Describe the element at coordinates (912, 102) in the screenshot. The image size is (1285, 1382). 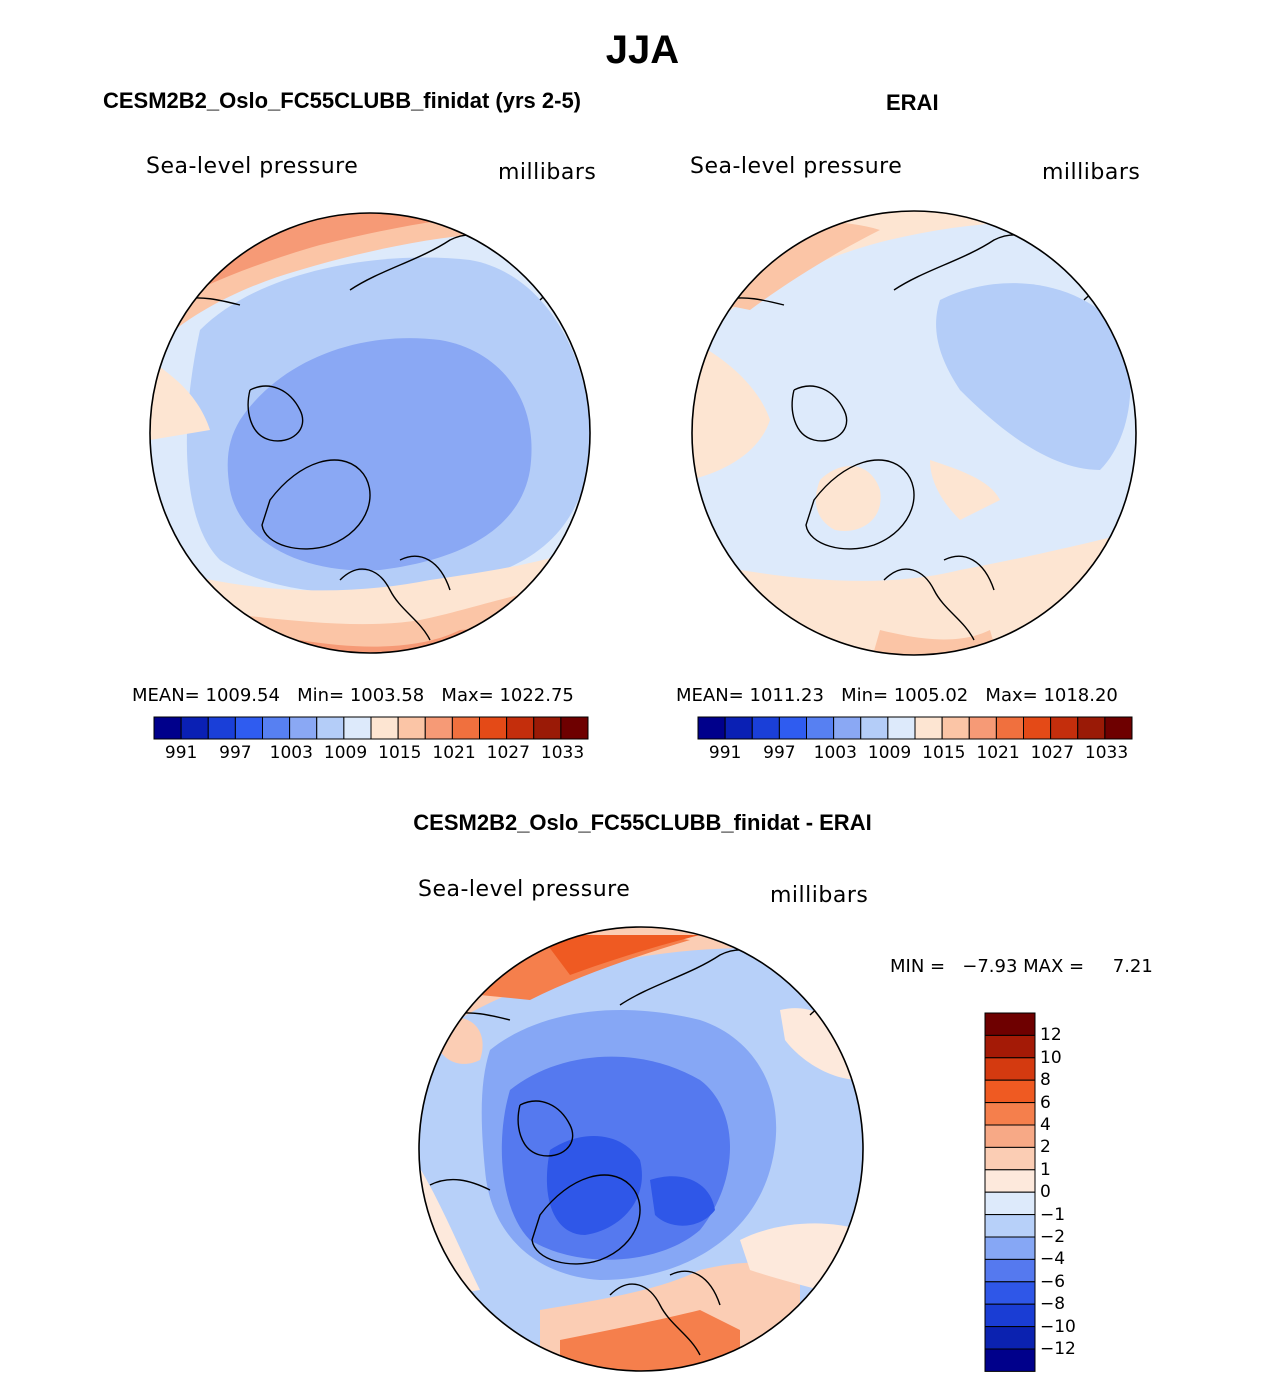
I see `obs-panel-title: ERAI` at that location.